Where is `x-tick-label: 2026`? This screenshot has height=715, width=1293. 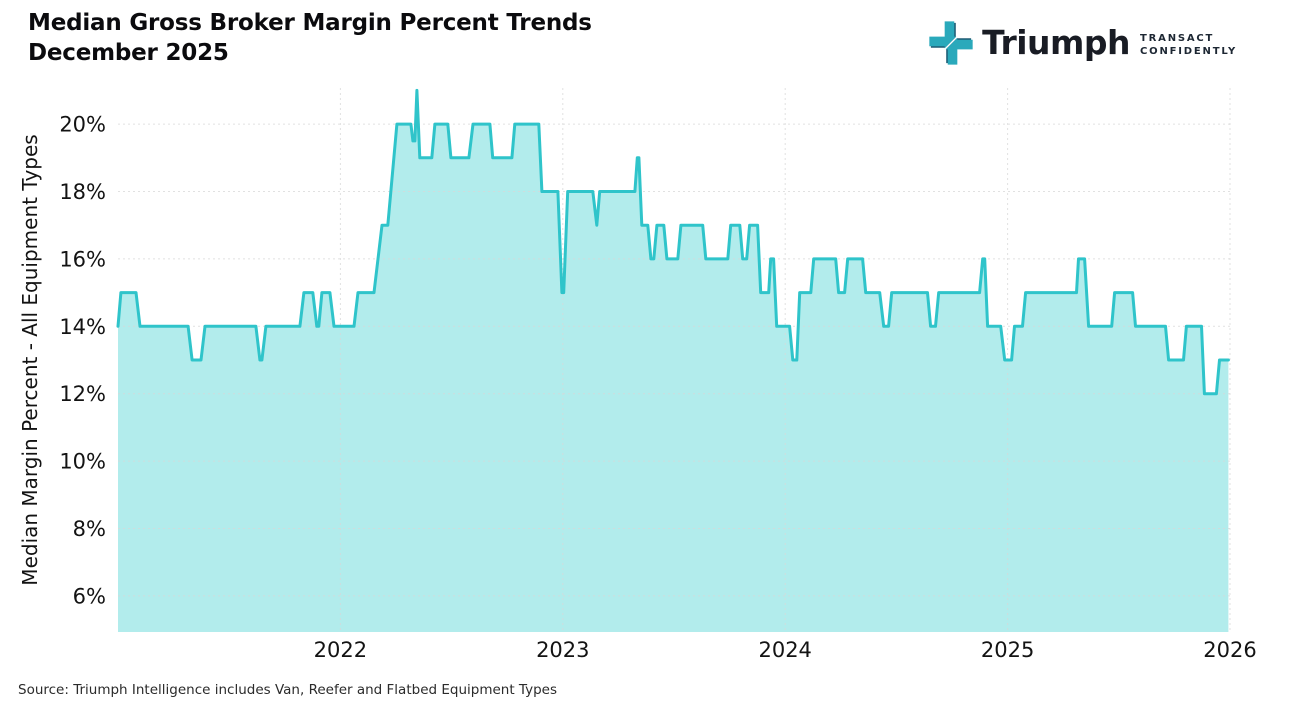 x-tick-label: 2026 is located at coordinates (1229, 650).